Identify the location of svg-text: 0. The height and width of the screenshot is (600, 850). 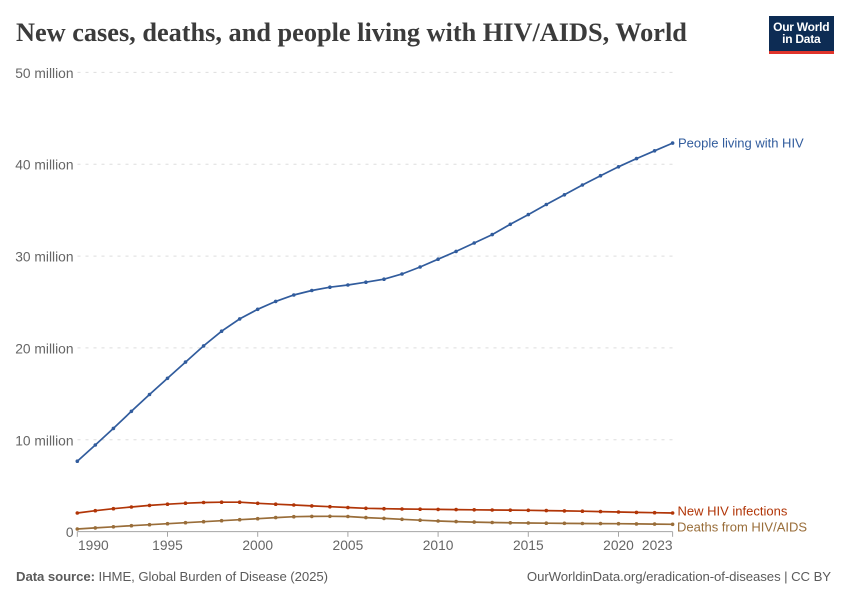
(70, 532).